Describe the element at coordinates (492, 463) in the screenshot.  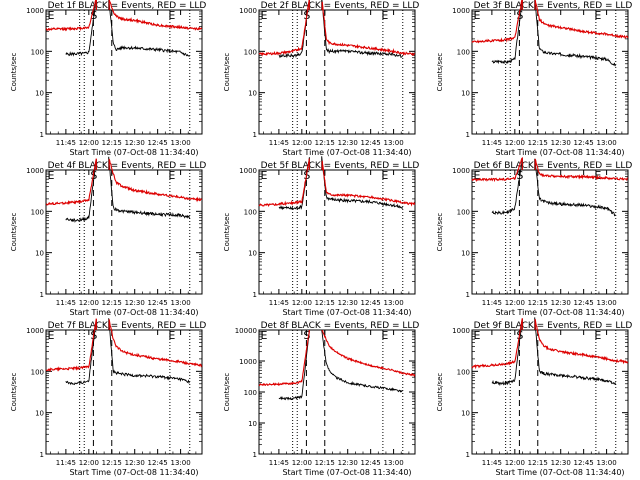
I see `x-tick-label: 11:45` at that location.